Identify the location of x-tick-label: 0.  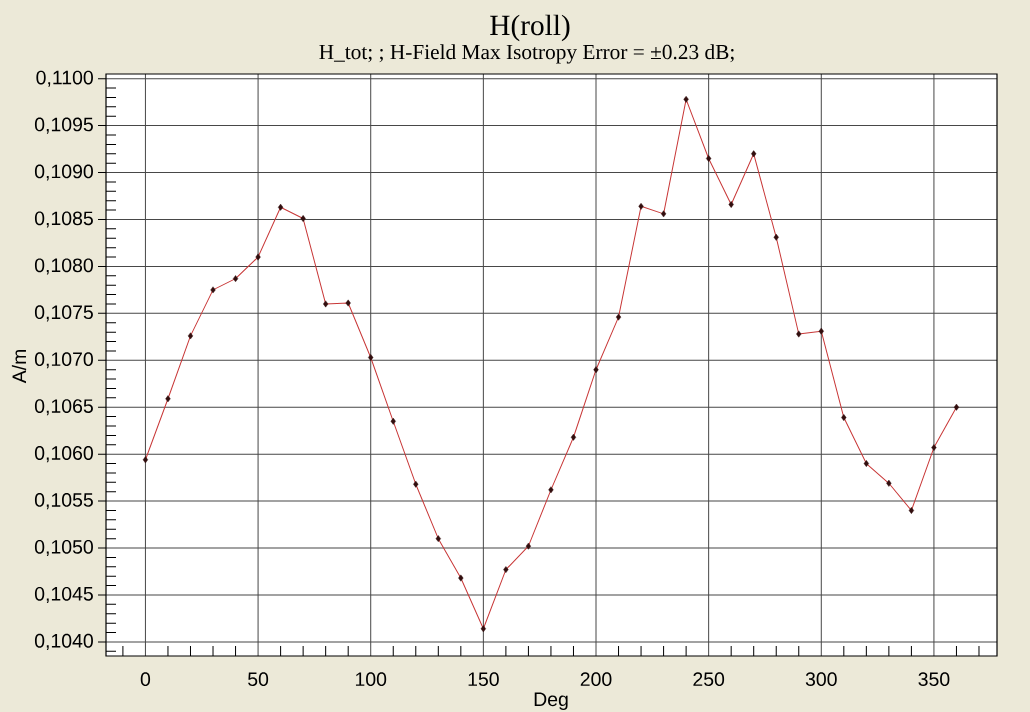
(145, 679).